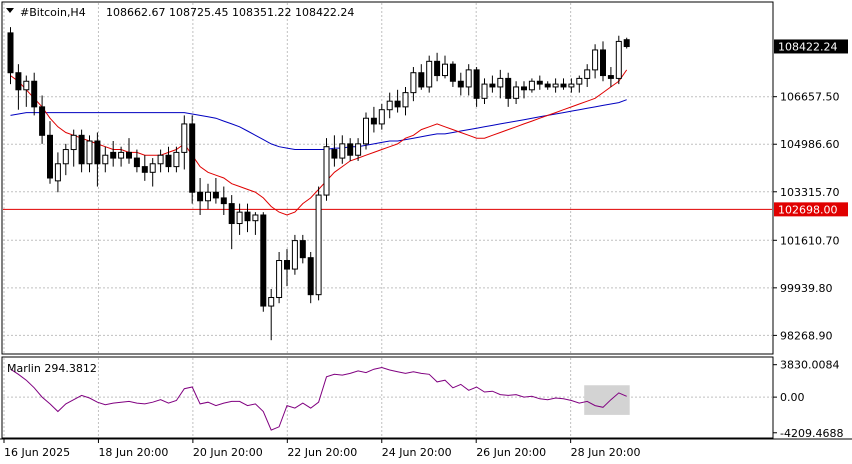  What do you see at coordinates (810, 97) in the screenshot?
I see `price-axis-label: 106657.50` at bounding box center [810, 97].